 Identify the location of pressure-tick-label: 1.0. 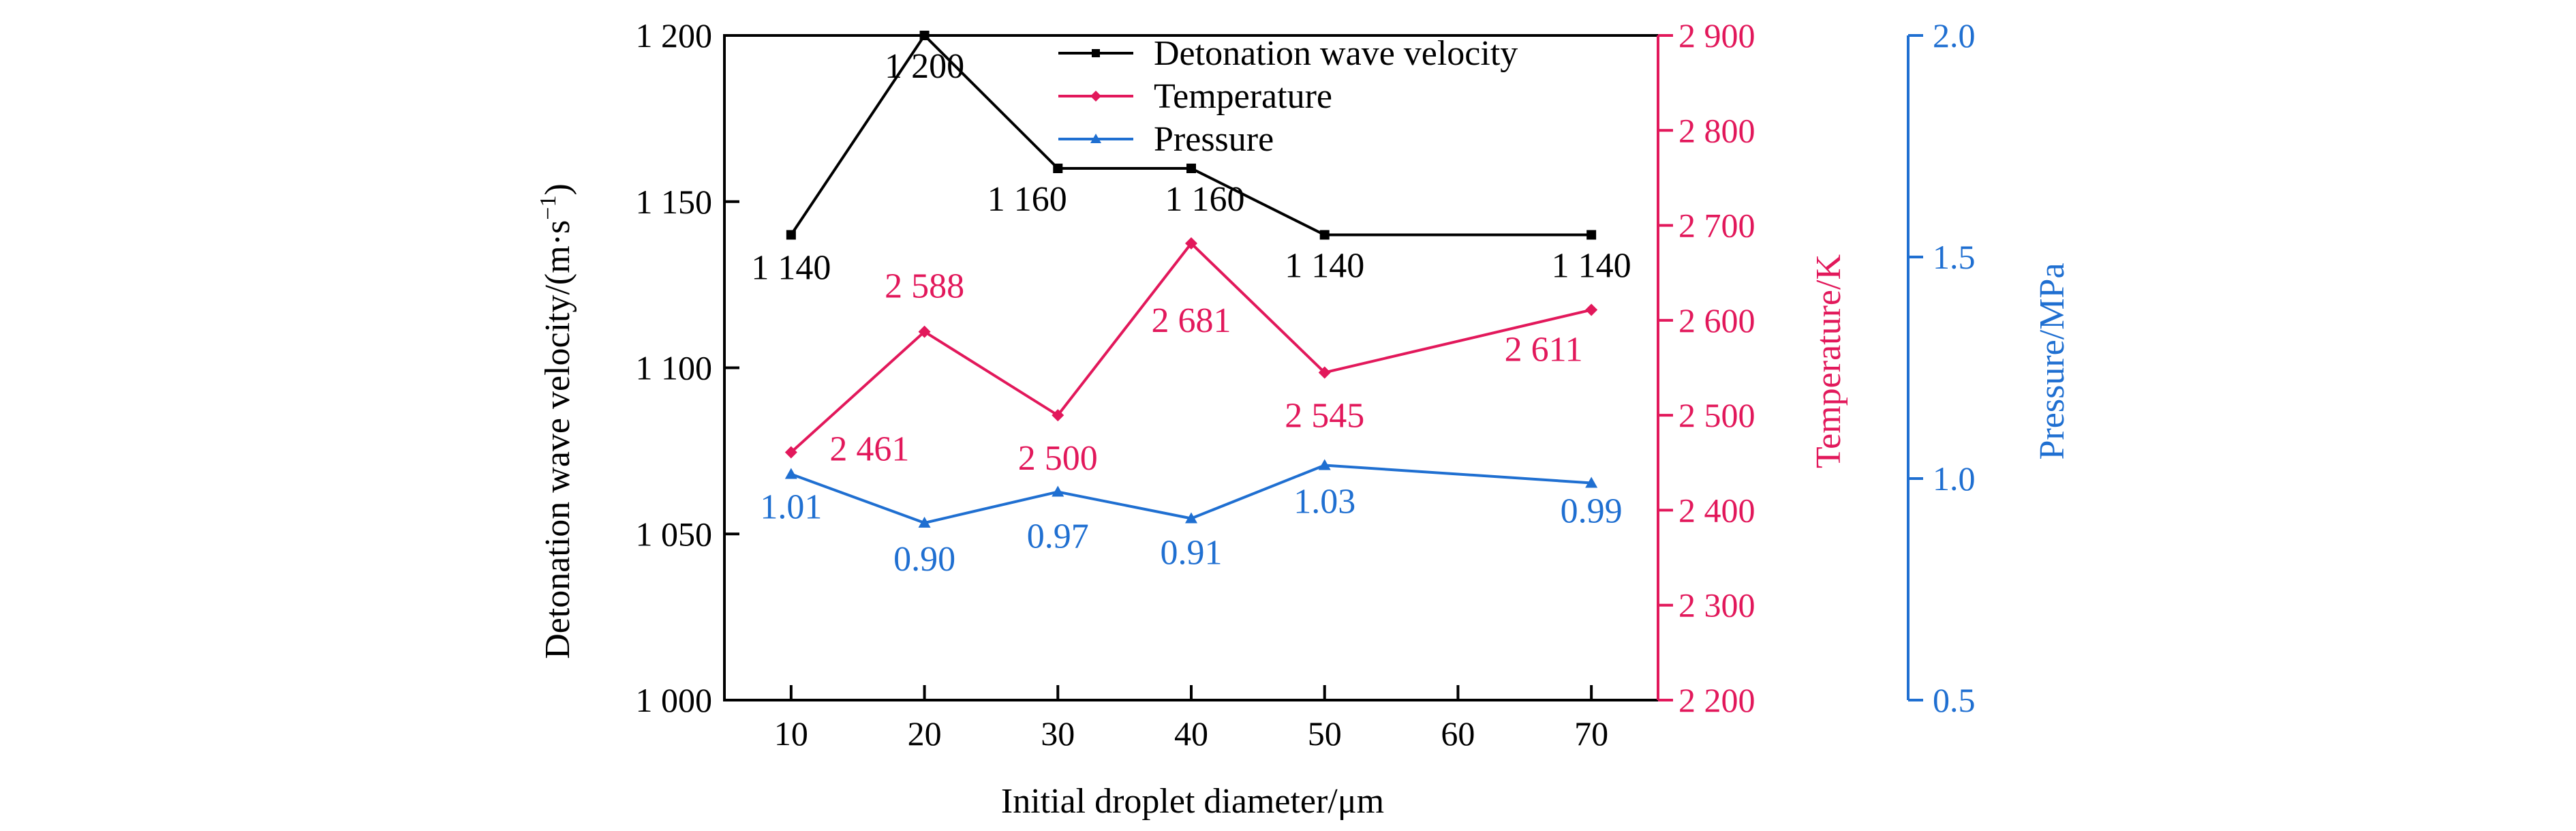
(1955, 479).